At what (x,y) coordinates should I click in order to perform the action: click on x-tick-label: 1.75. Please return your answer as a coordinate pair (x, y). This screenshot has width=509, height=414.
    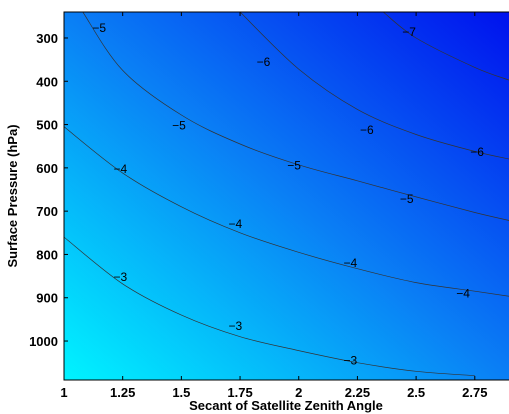
    Looking at the image, I should click on (239, 392).